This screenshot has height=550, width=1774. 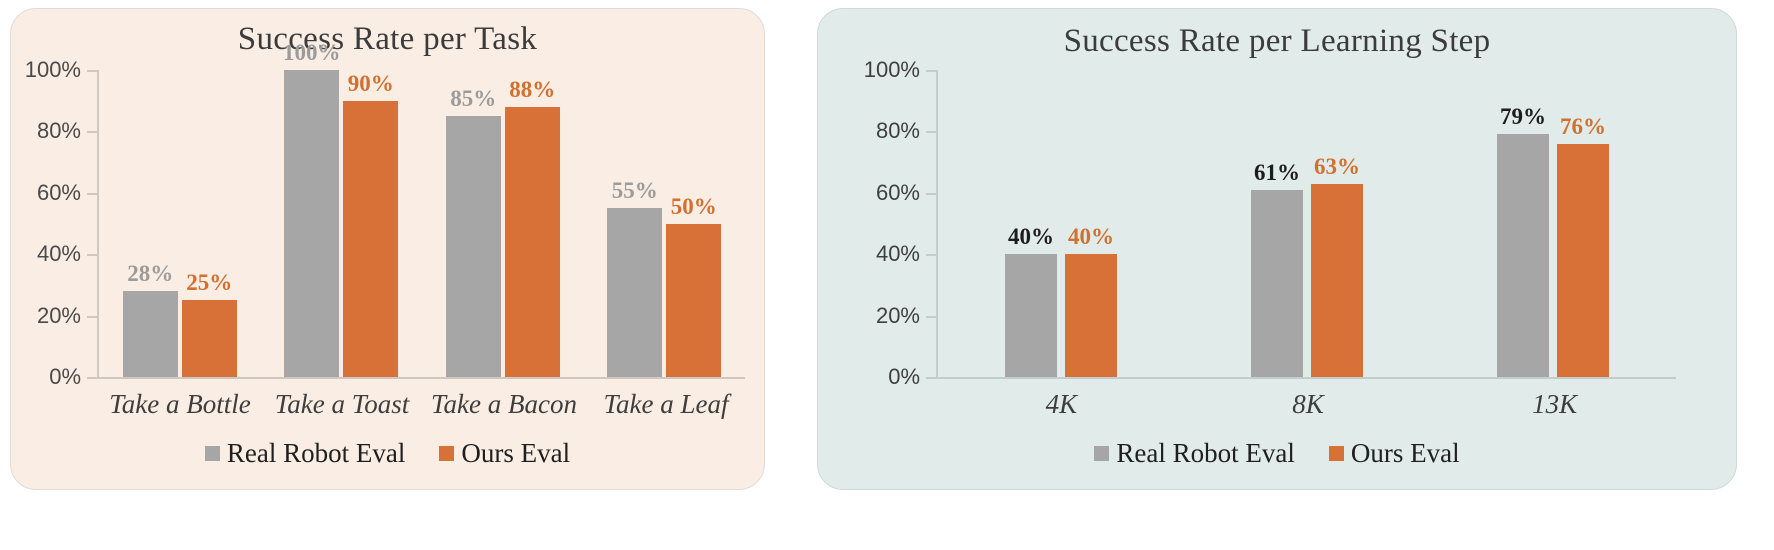 I want to click on bar-value-label: 85%, so click(x=473, y=99).